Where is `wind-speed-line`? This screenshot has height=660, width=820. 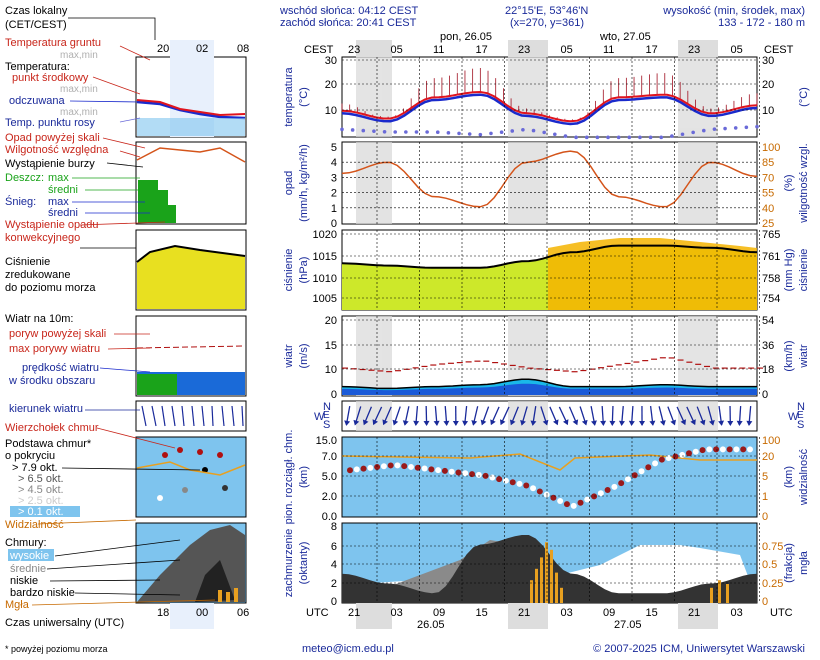 wind-speed-line is located at coordinates (549, 384).